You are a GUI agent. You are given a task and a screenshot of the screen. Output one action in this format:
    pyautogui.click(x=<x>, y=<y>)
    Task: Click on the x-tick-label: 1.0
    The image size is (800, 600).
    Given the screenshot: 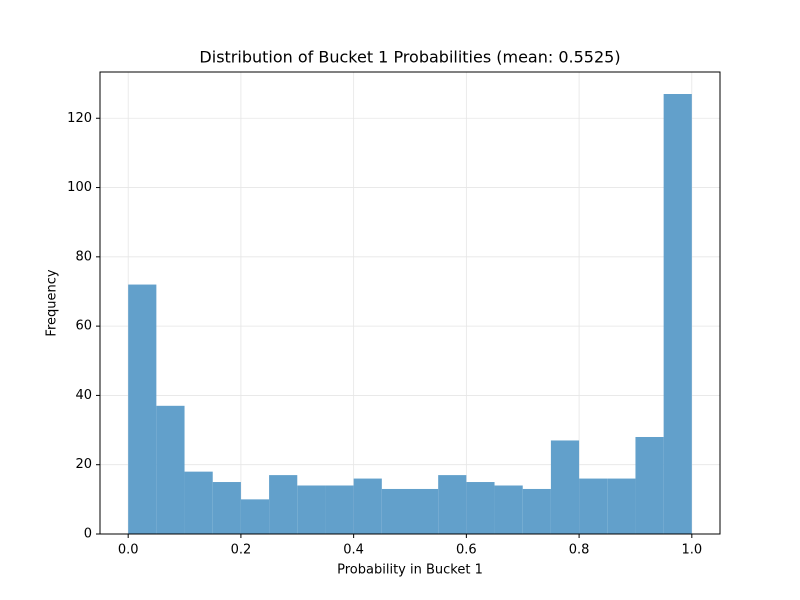 What is the action you would take?
    pyautogui.click(x=691, y=550)
    